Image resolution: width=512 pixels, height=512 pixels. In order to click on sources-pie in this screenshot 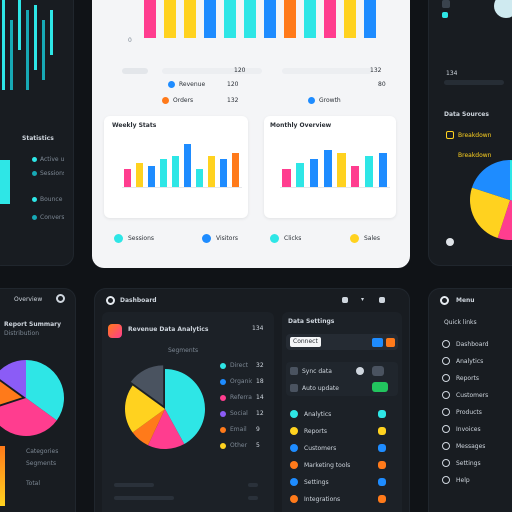, I will do `click(491, 200)`.